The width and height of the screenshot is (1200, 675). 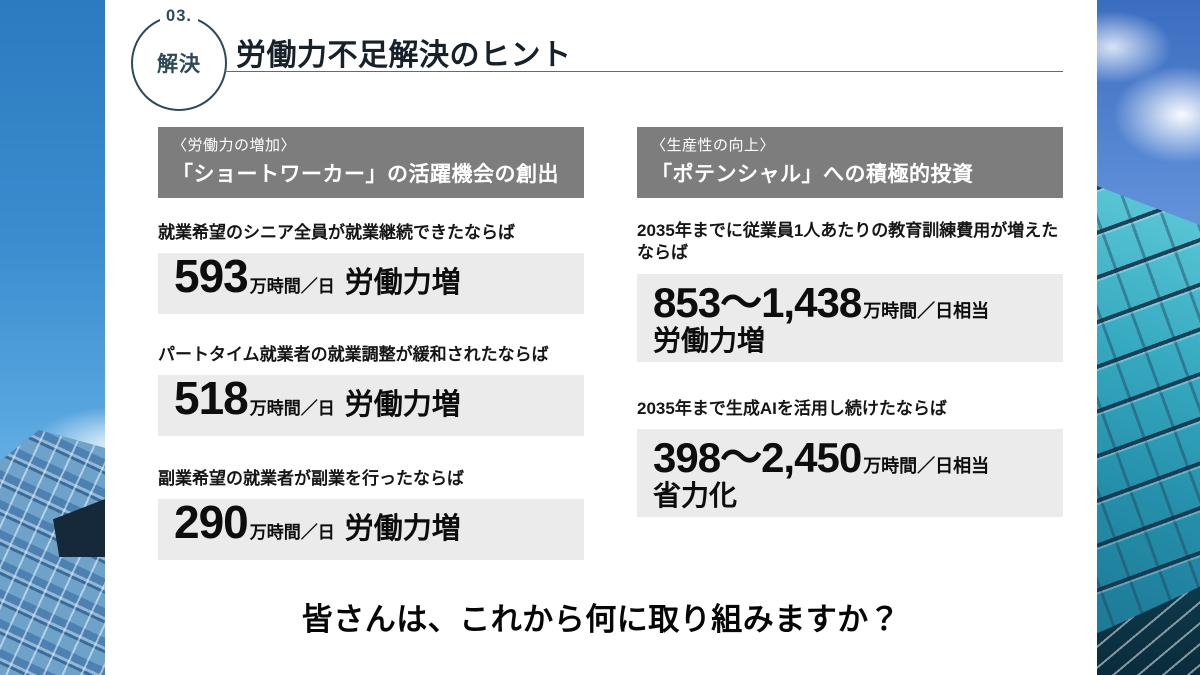 I want to click on column-tag: 〈生産性の向上〉, so click(x=713, y=145).